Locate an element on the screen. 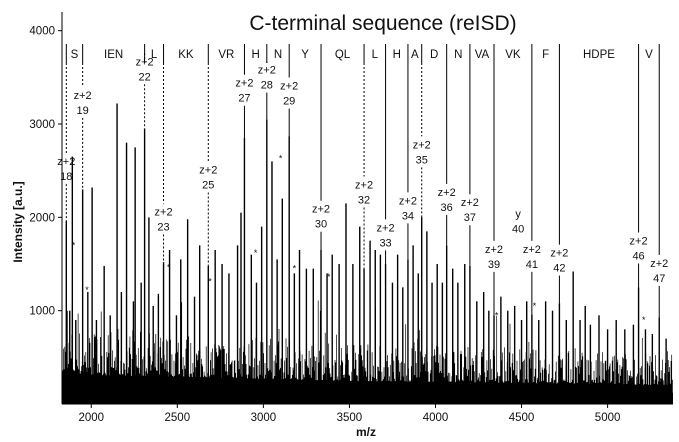  peak-marker-2: * is located at coordinates (169, 268).